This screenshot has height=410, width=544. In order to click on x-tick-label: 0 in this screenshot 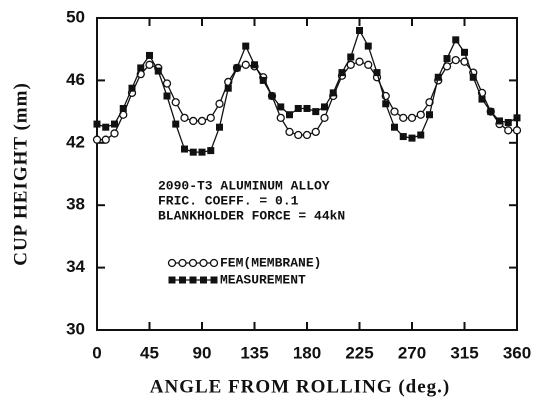, I will do `click(96, 352)`.